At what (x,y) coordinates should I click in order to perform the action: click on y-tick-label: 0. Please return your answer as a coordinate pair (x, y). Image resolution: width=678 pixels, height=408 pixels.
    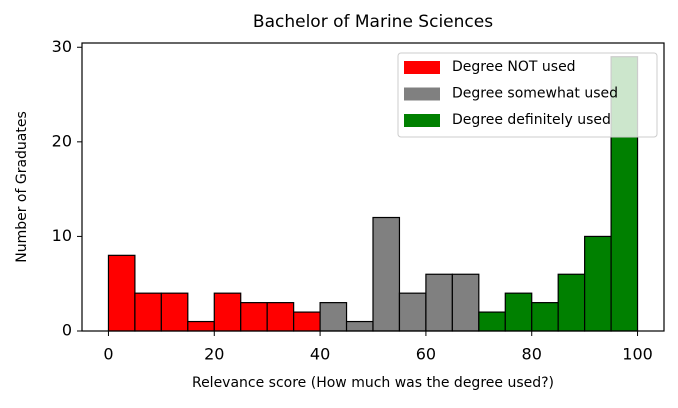
    Looking at the image, I should click on (67, 330).